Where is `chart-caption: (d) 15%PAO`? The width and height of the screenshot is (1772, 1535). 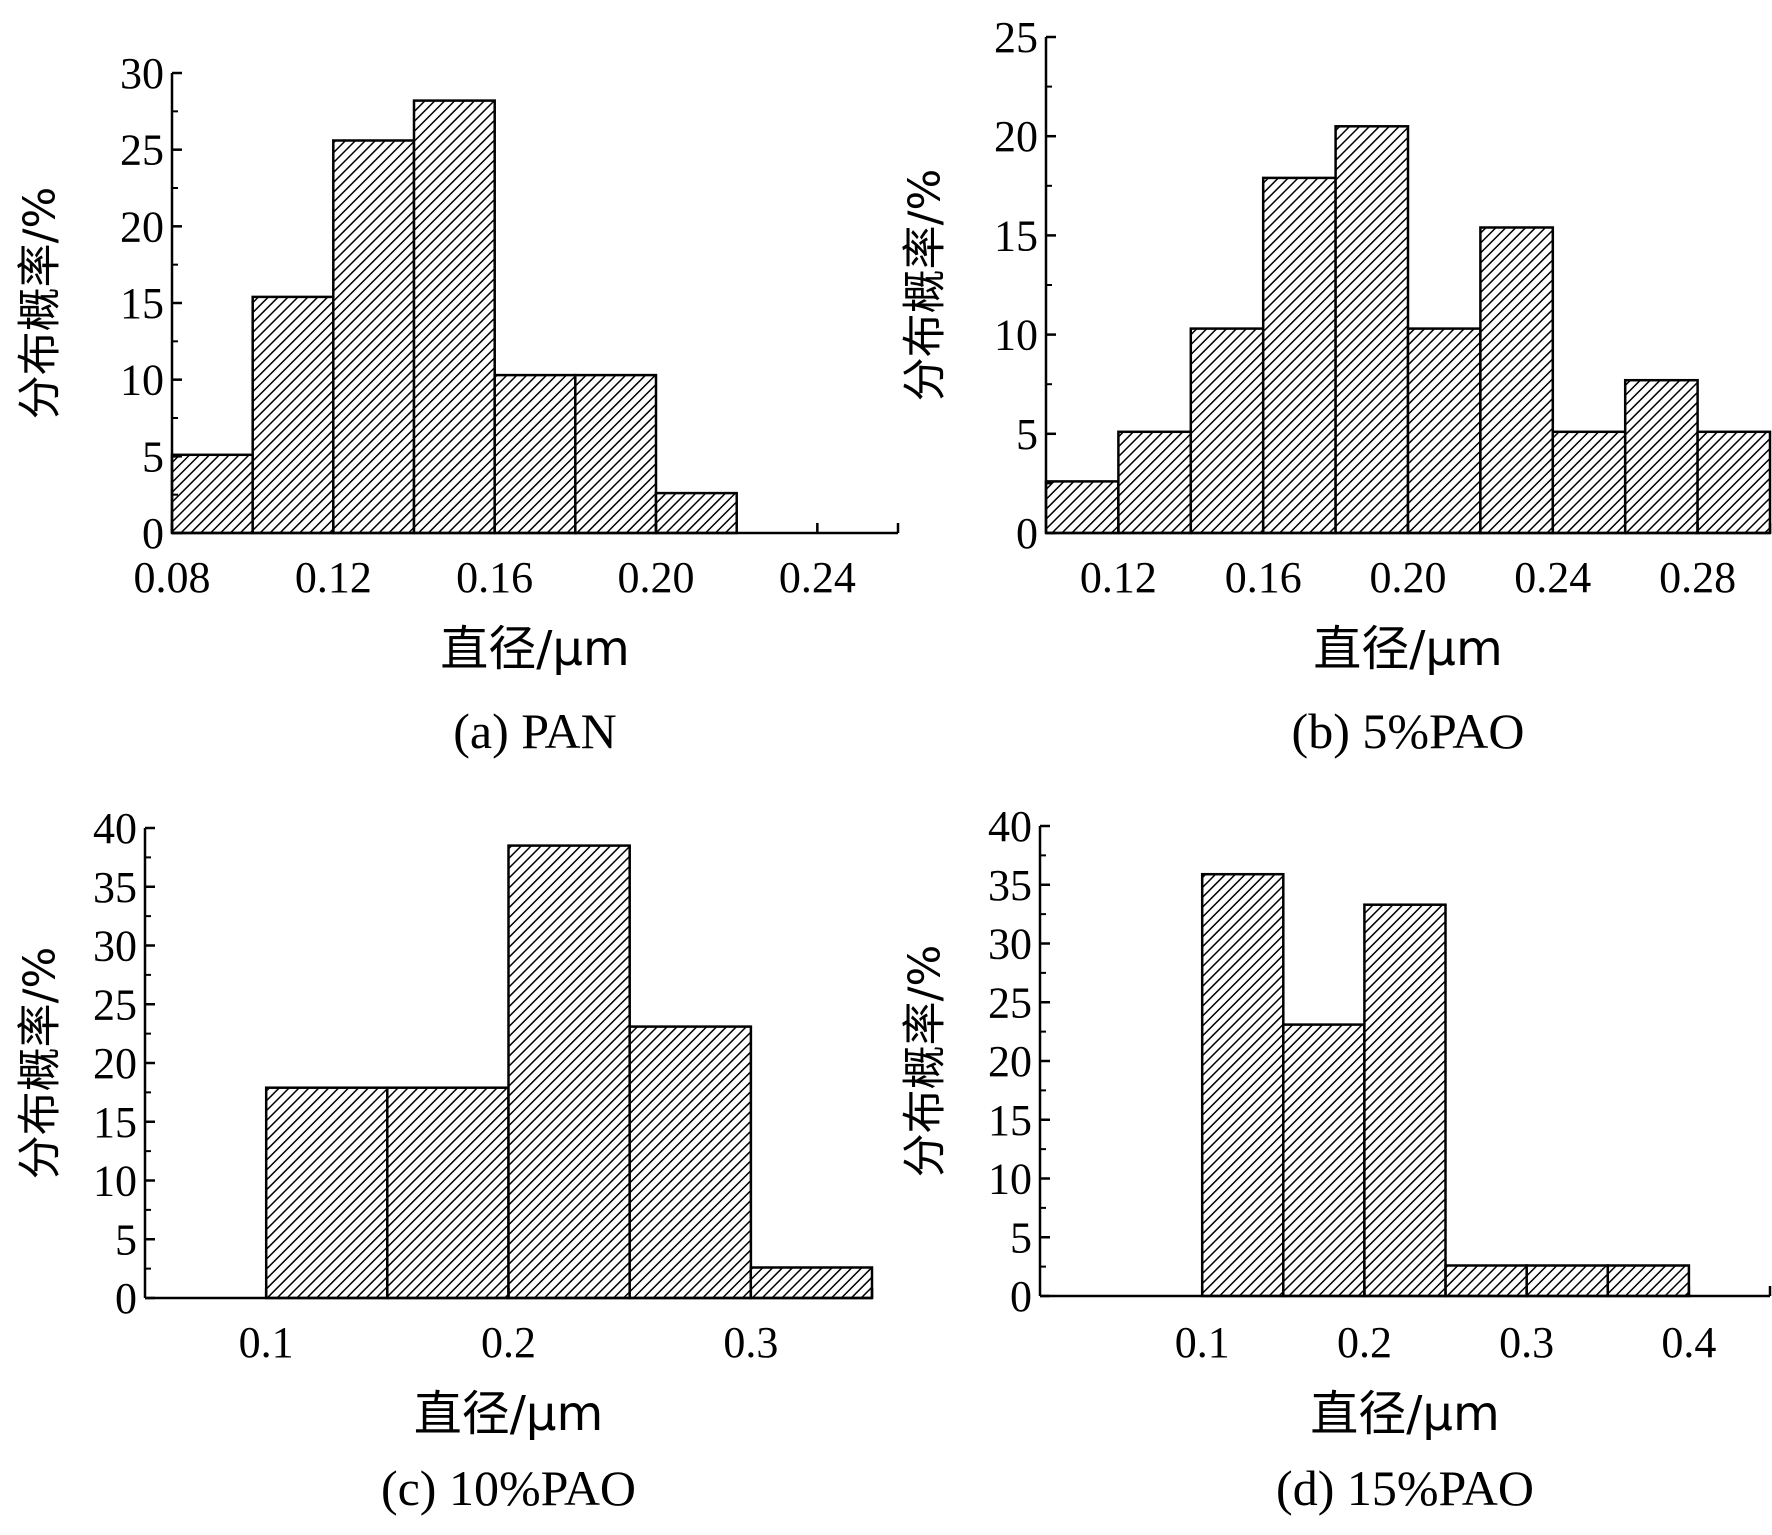 chart-caption: (d) 15%PAO is located at coordinates (1405, 1488).